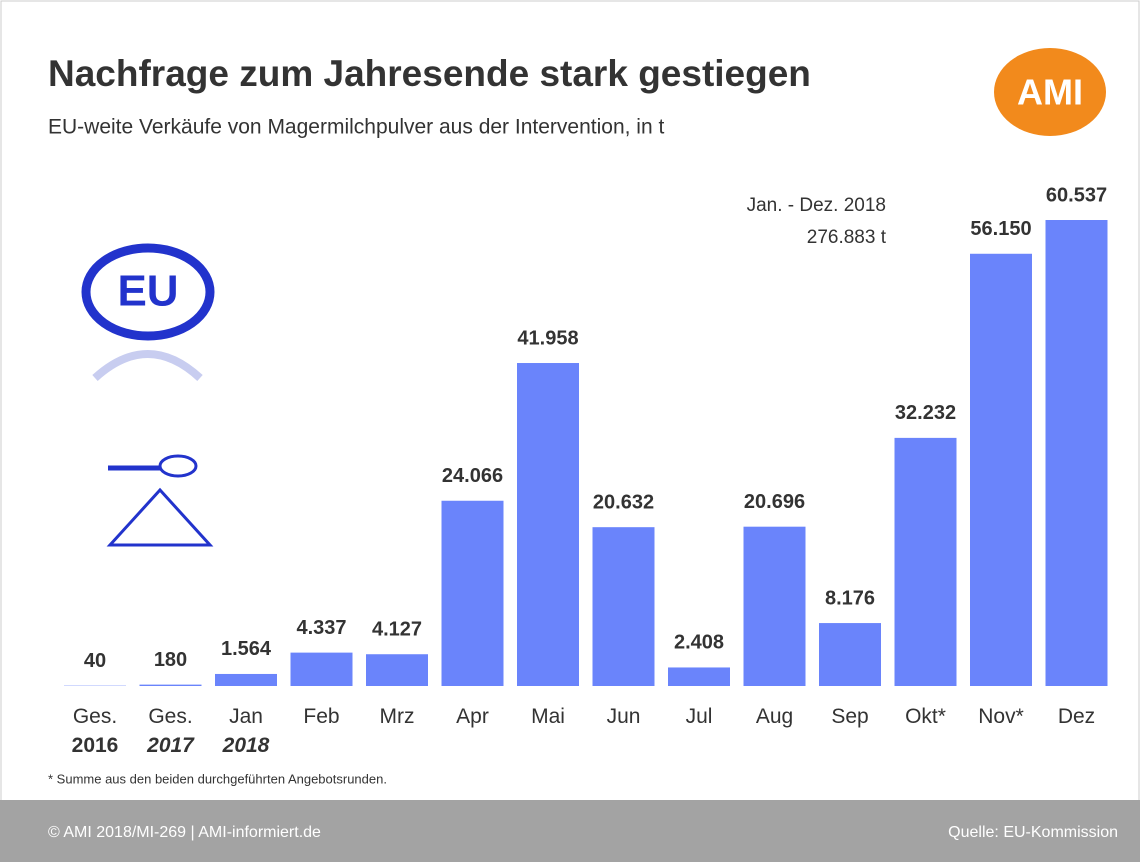 The width and height of the screenshot is (1140, 862). What do you see at coordinates (774, 502) in the screenshot?
I see `value-label: 20.696` at bounding box center [774, 502].